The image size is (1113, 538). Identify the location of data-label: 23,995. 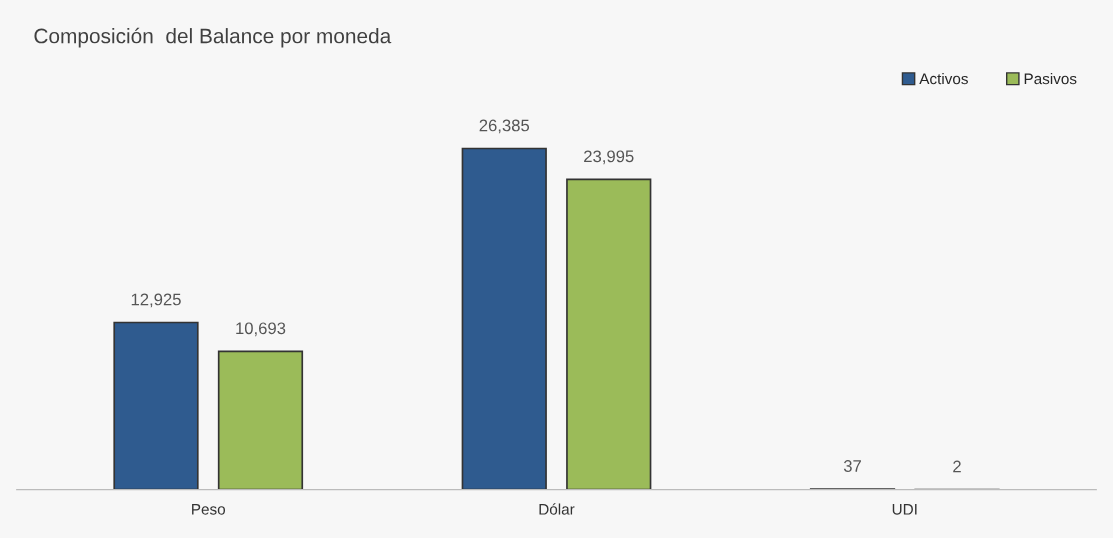
(609, 157).